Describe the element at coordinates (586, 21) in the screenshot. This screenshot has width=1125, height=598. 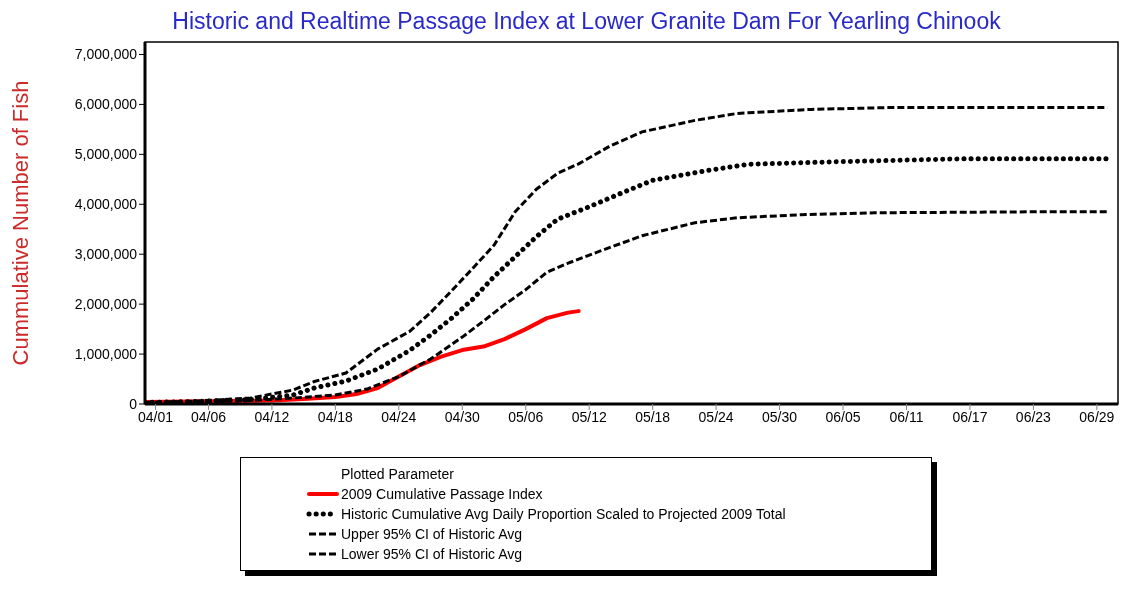
I see `chart-title: Historic and Realtime Passage Index at Lower Granite Dam For Yearling Chinook` at that location.